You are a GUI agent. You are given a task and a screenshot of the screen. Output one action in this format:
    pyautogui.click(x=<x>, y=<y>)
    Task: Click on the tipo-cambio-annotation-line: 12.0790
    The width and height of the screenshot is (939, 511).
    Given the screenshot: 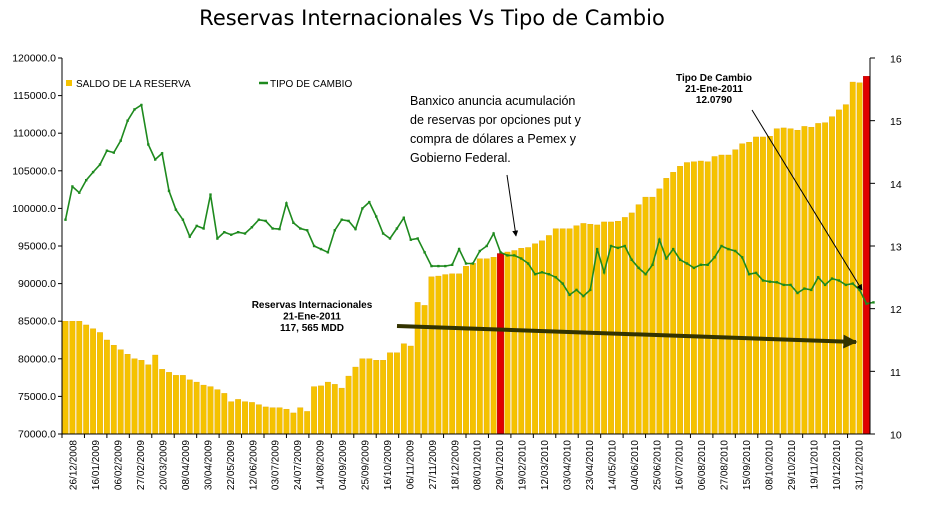 What is the action you would take?
    pyautogui.click(x=714, y=100)
    